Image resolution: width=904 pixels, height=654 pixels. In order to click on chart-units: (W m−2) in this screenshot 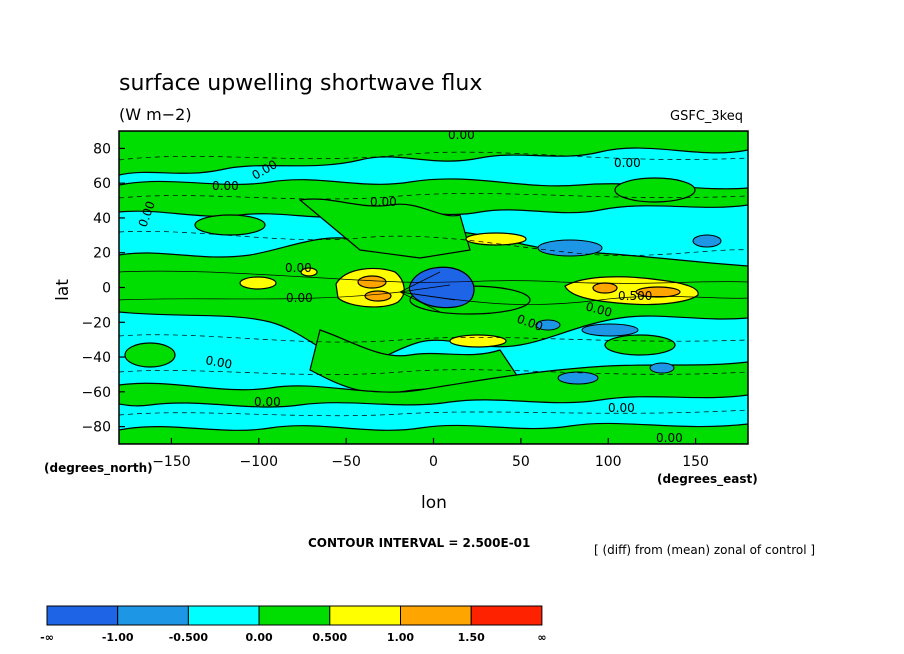, I will do `click(155, 114)`.